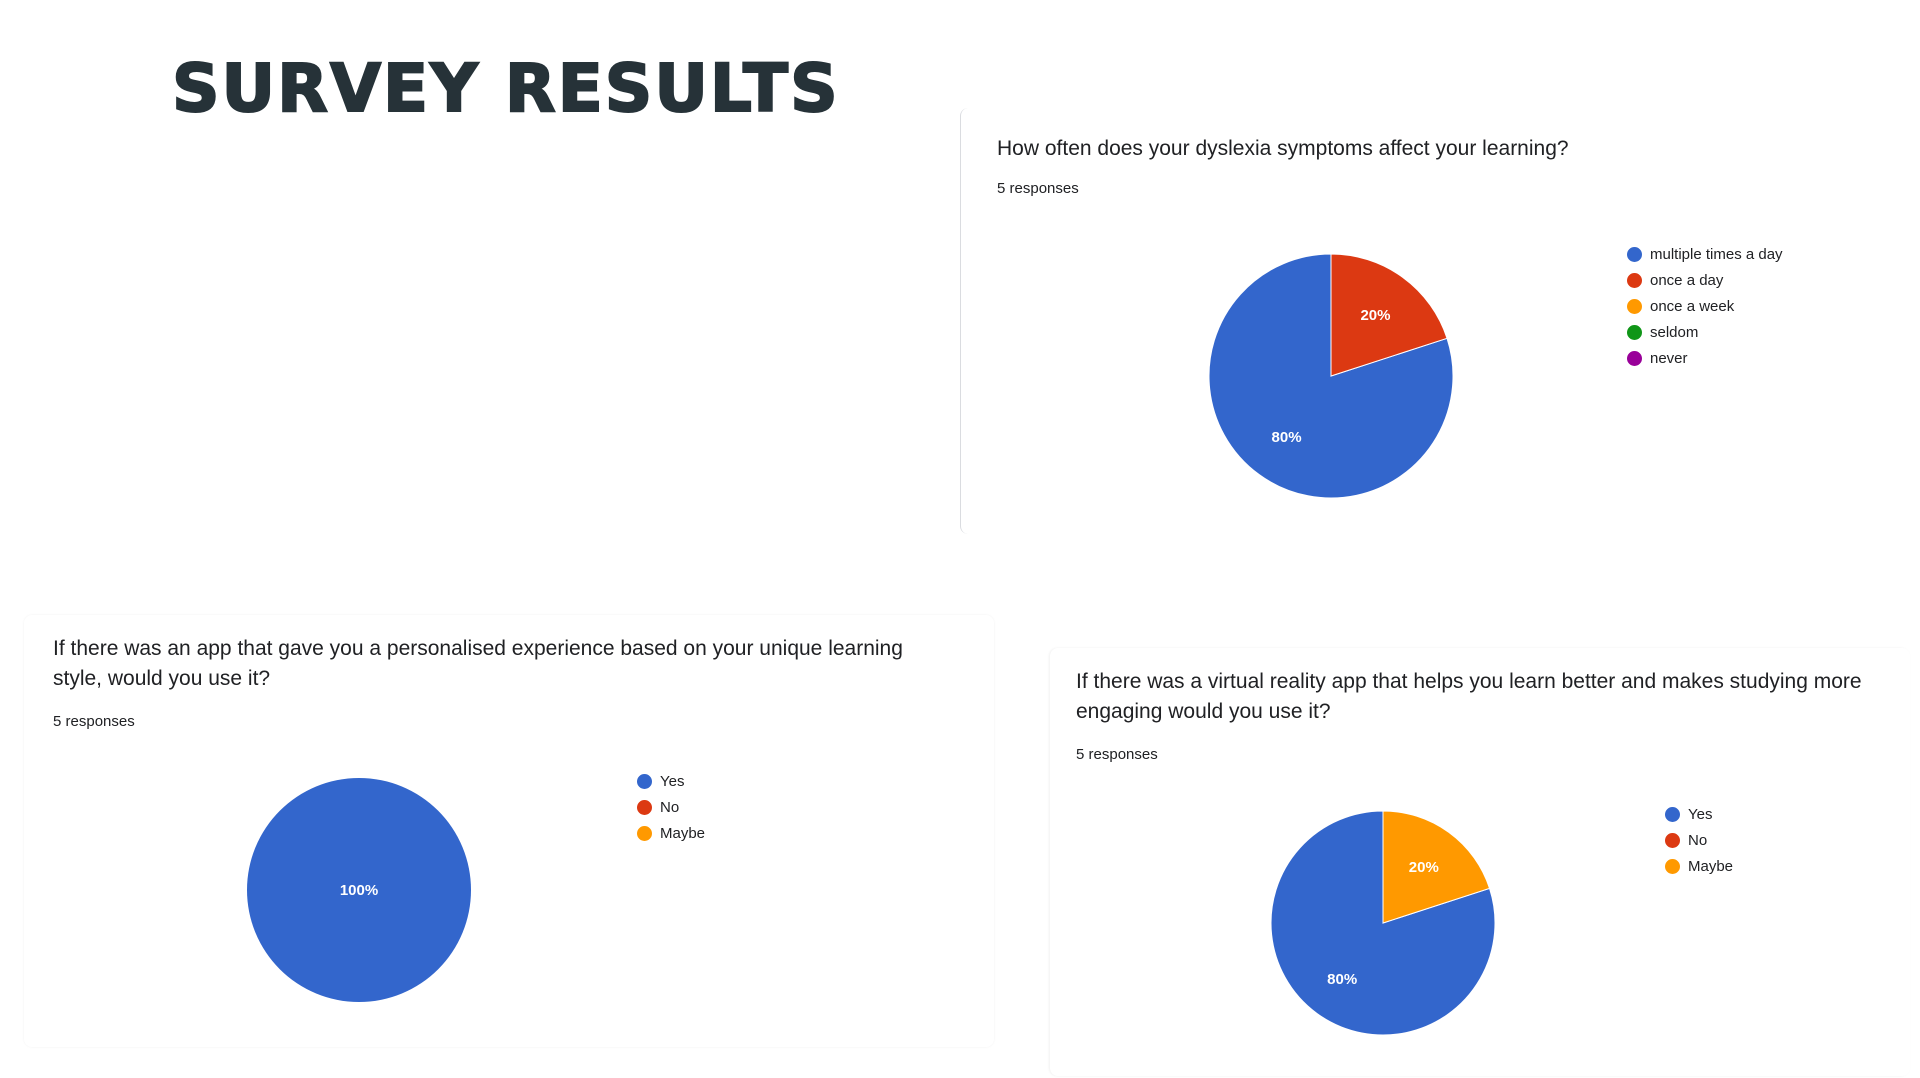 The image size is (1920, 1078). What do you see at coordinates (1705, 332) in the screenshot?
I see `legend-item-seldom: seldom` at bounding box center [1705, 332].